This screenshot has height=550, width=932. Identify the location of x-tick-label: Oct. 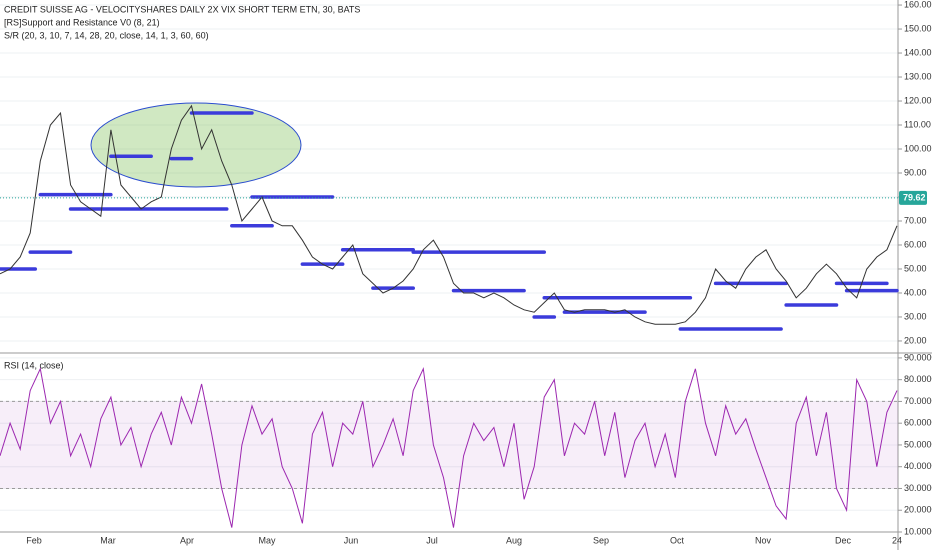
(677, 540).